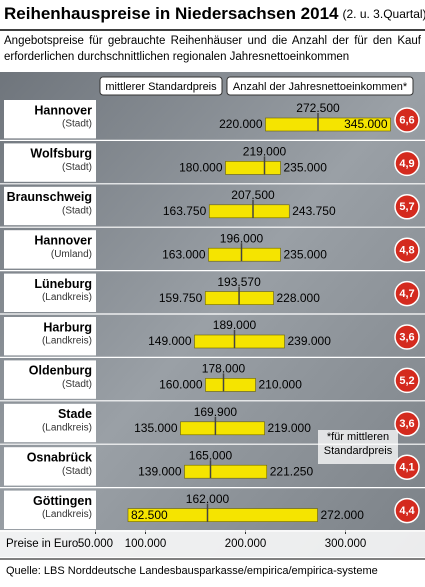 The height and width of the screenshot is (587, 425). What do you see at coordinates (75, 414) in the screenshot?
I see `category-label: Stade` at bounding box center [75, 414].